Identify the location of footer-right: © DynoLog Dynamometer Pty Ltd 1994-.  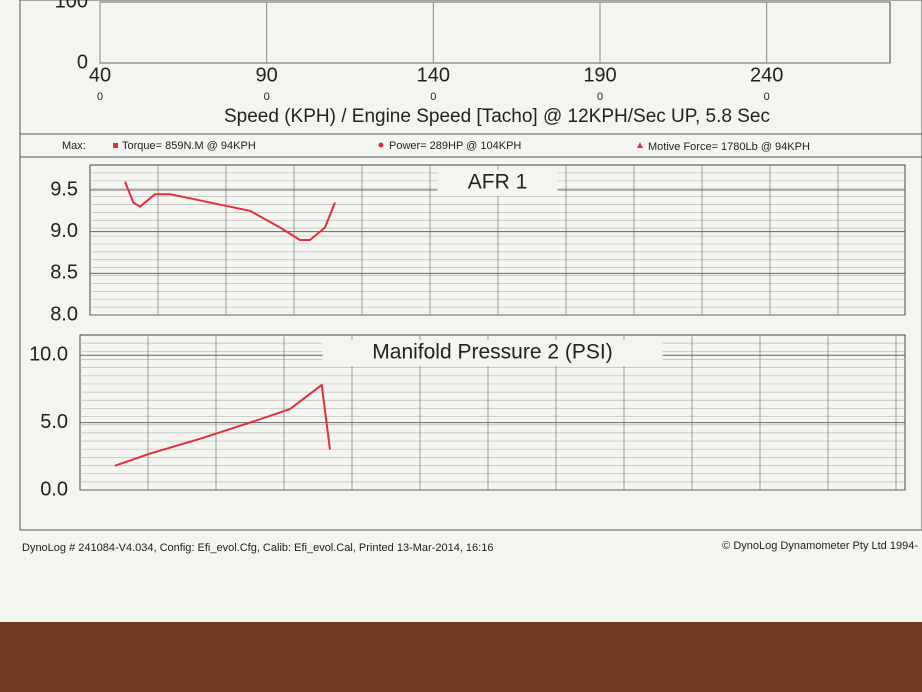
(820, 546).